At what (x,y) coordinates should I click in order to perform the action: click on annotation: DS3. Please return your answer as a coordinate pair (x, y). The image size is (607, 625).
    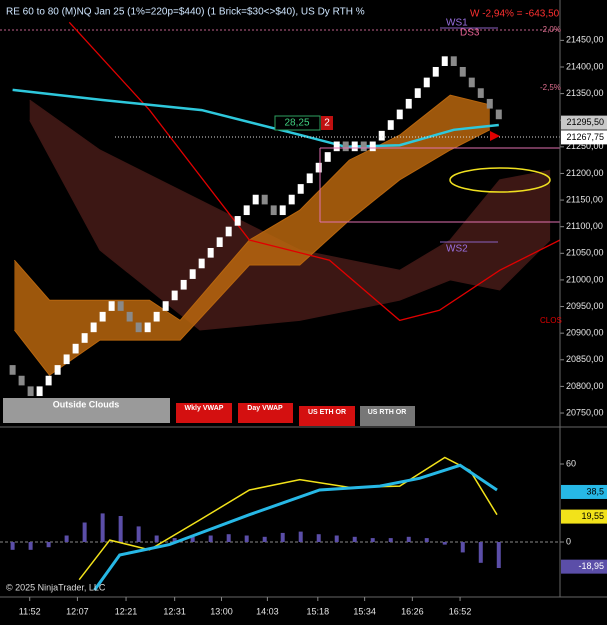
    Looking at the image, I should click on (470, 33).